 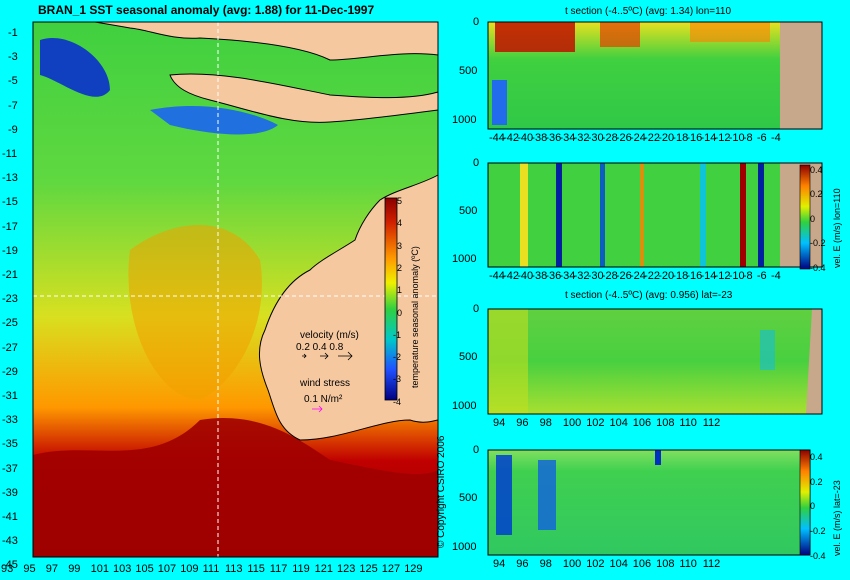 What do you see at coordinates (618, 423) in the screenshot?
I see `panel-3-x-tick: 104` at bounding box center [618, 423].